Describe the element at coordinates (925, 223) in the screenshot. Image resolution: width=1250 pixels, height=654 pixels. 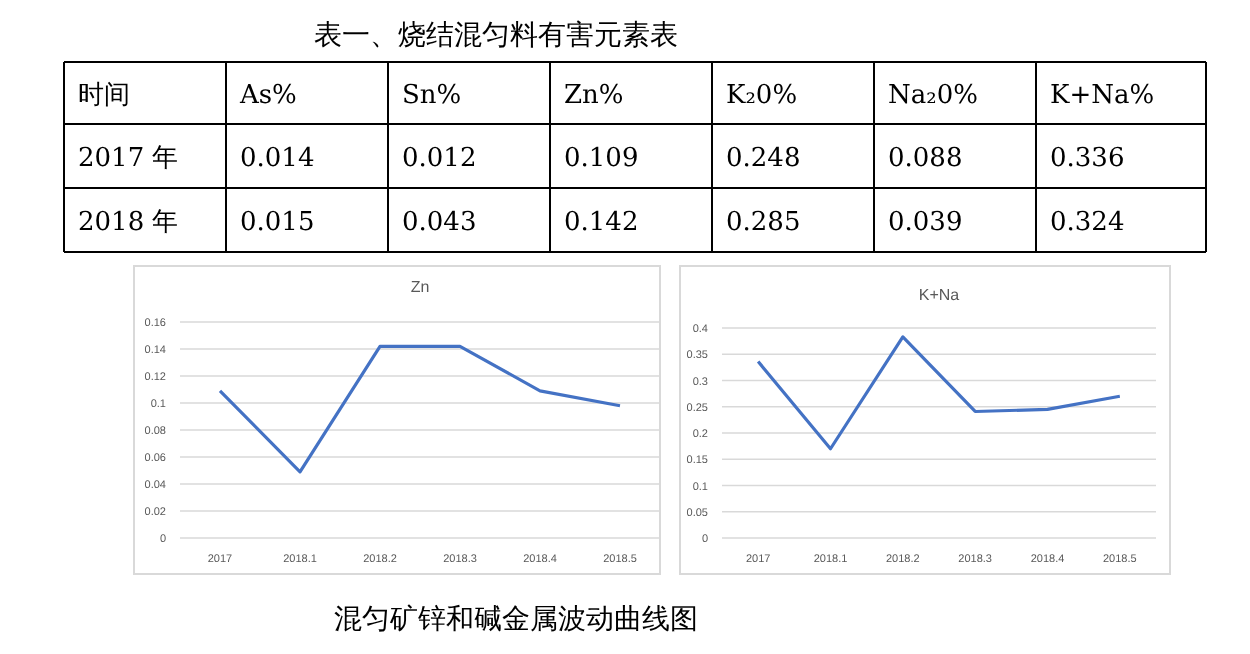
I see `text: 0.039` at that location.